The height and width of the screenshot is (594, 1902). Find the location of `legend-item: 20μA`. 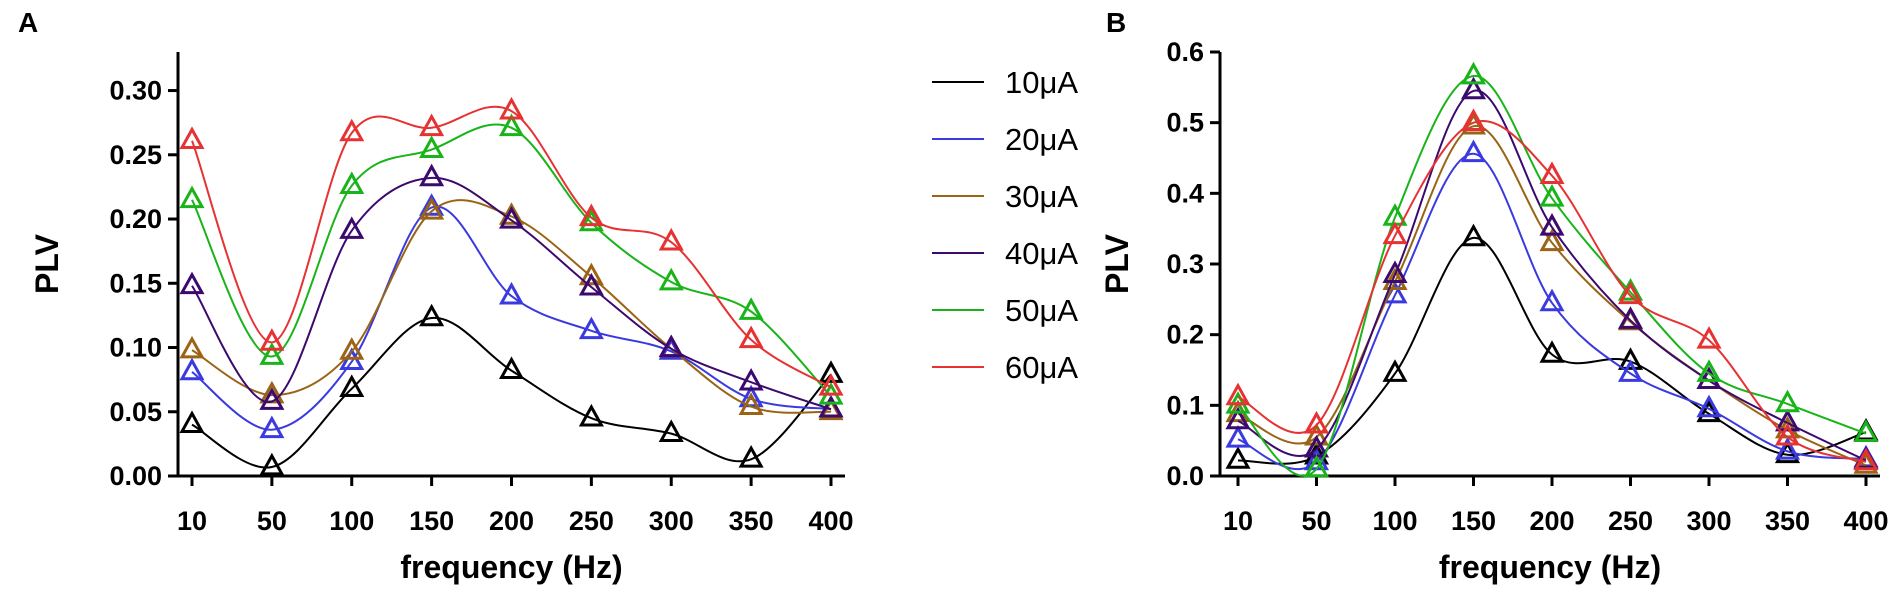

legend-item: 20μA is located at coordinates (1005, 139).